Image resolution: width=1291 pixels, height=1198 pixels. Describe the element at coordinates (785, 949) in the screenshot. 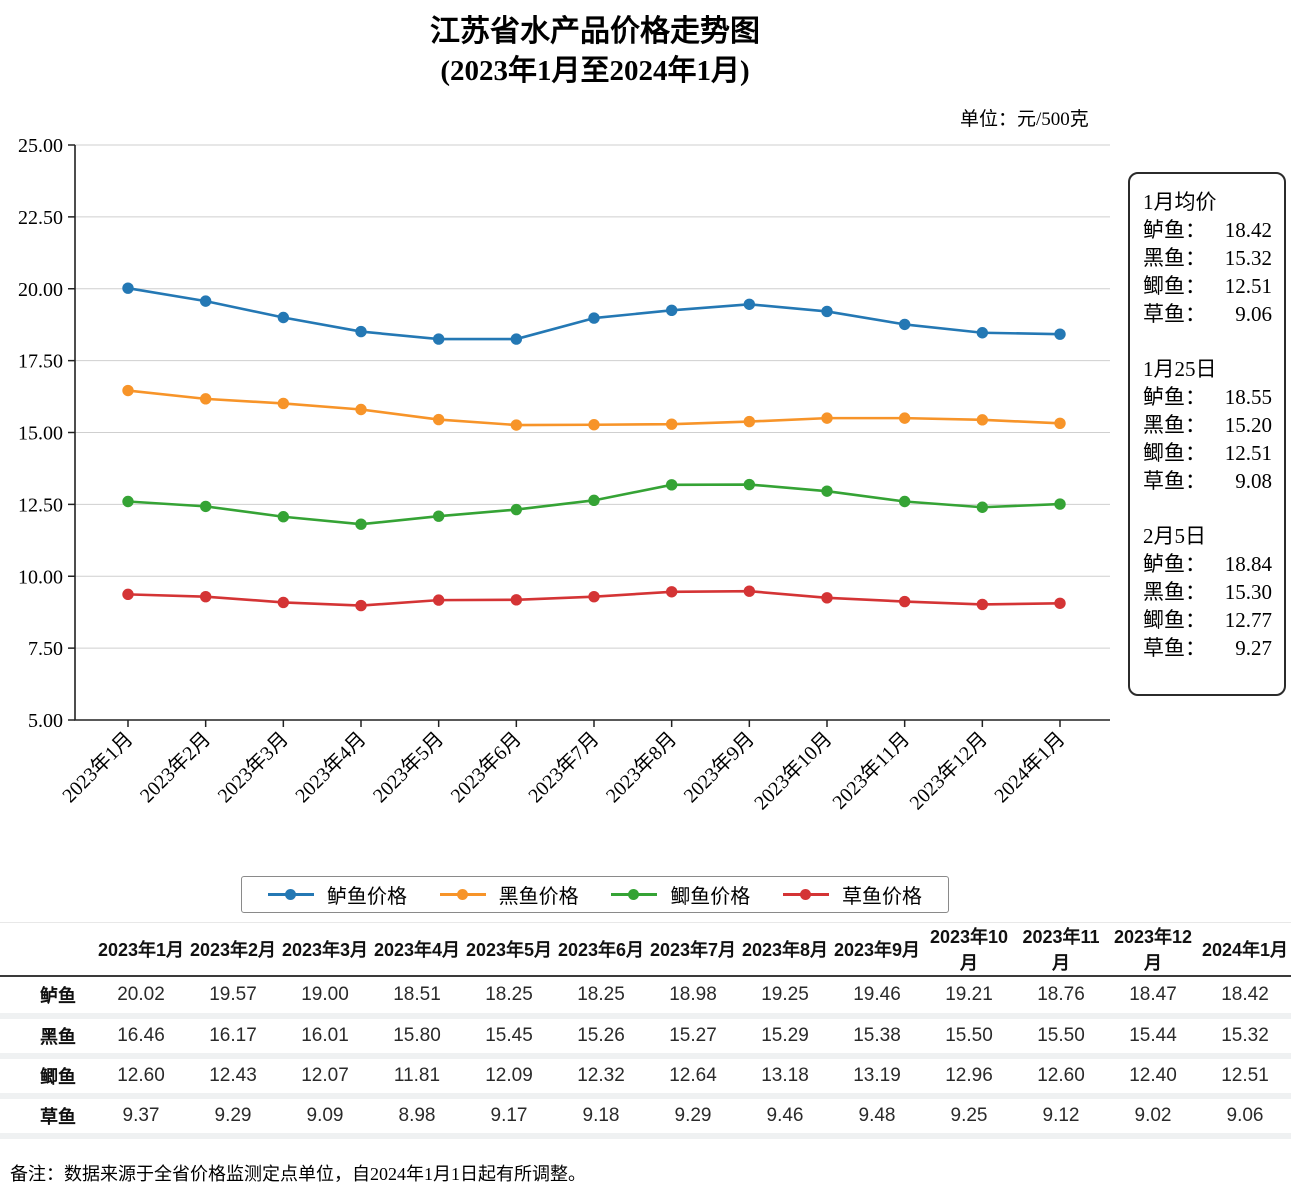

I see `table-header-cell: 2023年8月` at that location.